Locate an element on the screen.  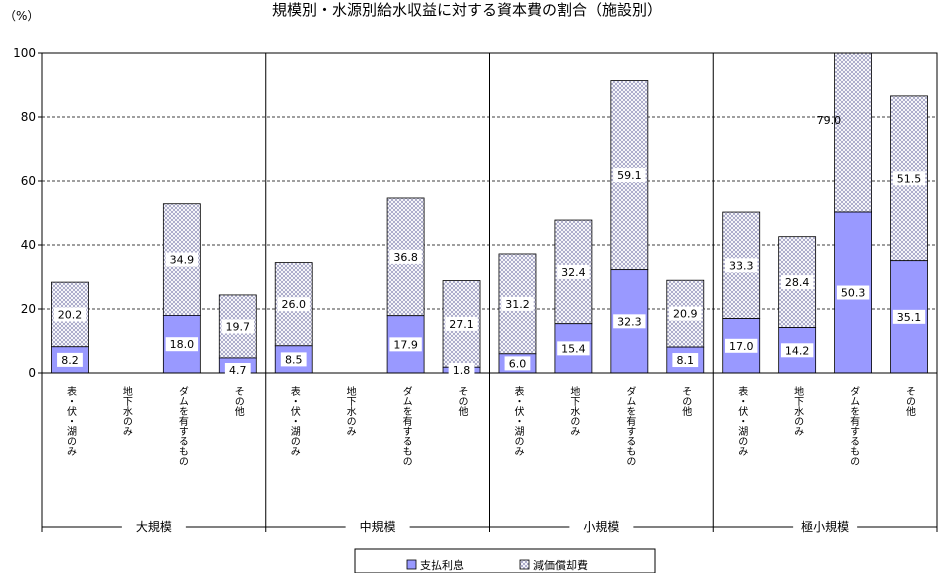
data-label-interest: 8.2 is located at coordinates (70, 360).